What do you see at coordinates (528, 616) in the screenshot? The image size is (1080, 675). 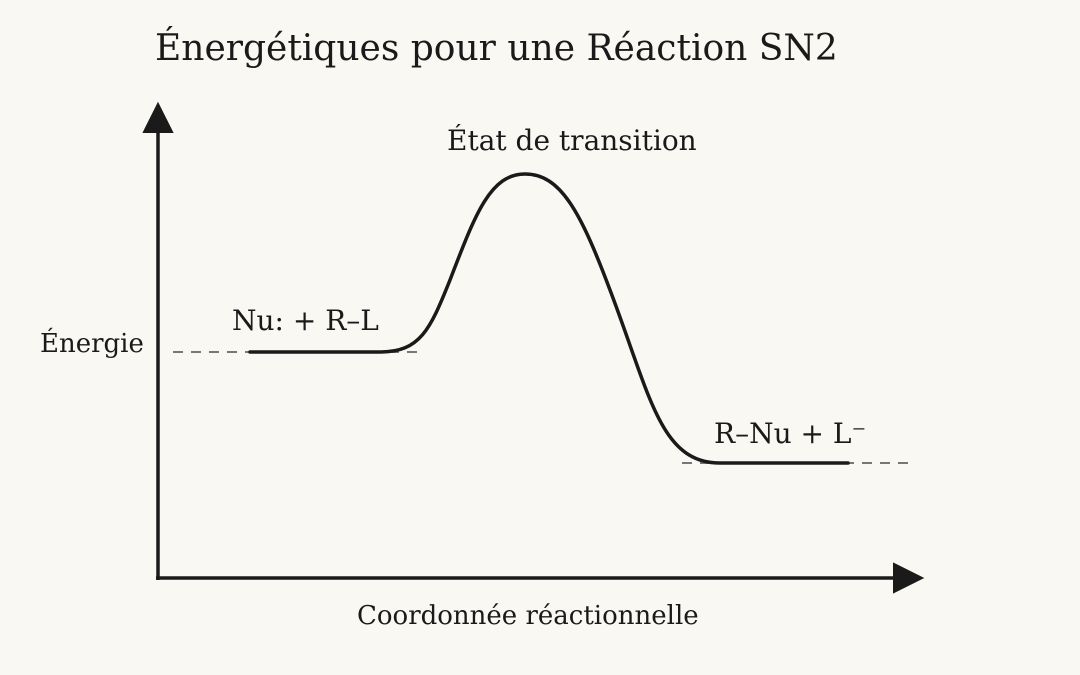 I see `x-axis-label: Coordonnée réactionnelle` at bounding box center [528, 616].